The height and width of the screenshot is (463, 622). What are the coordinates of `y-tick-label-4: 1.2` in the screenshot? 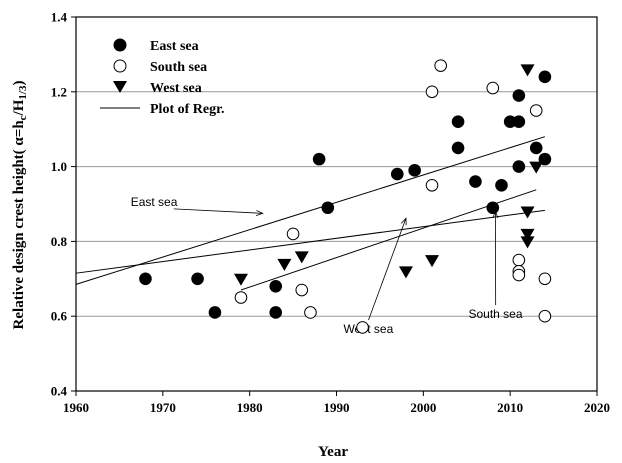 It's located at (59, 91).